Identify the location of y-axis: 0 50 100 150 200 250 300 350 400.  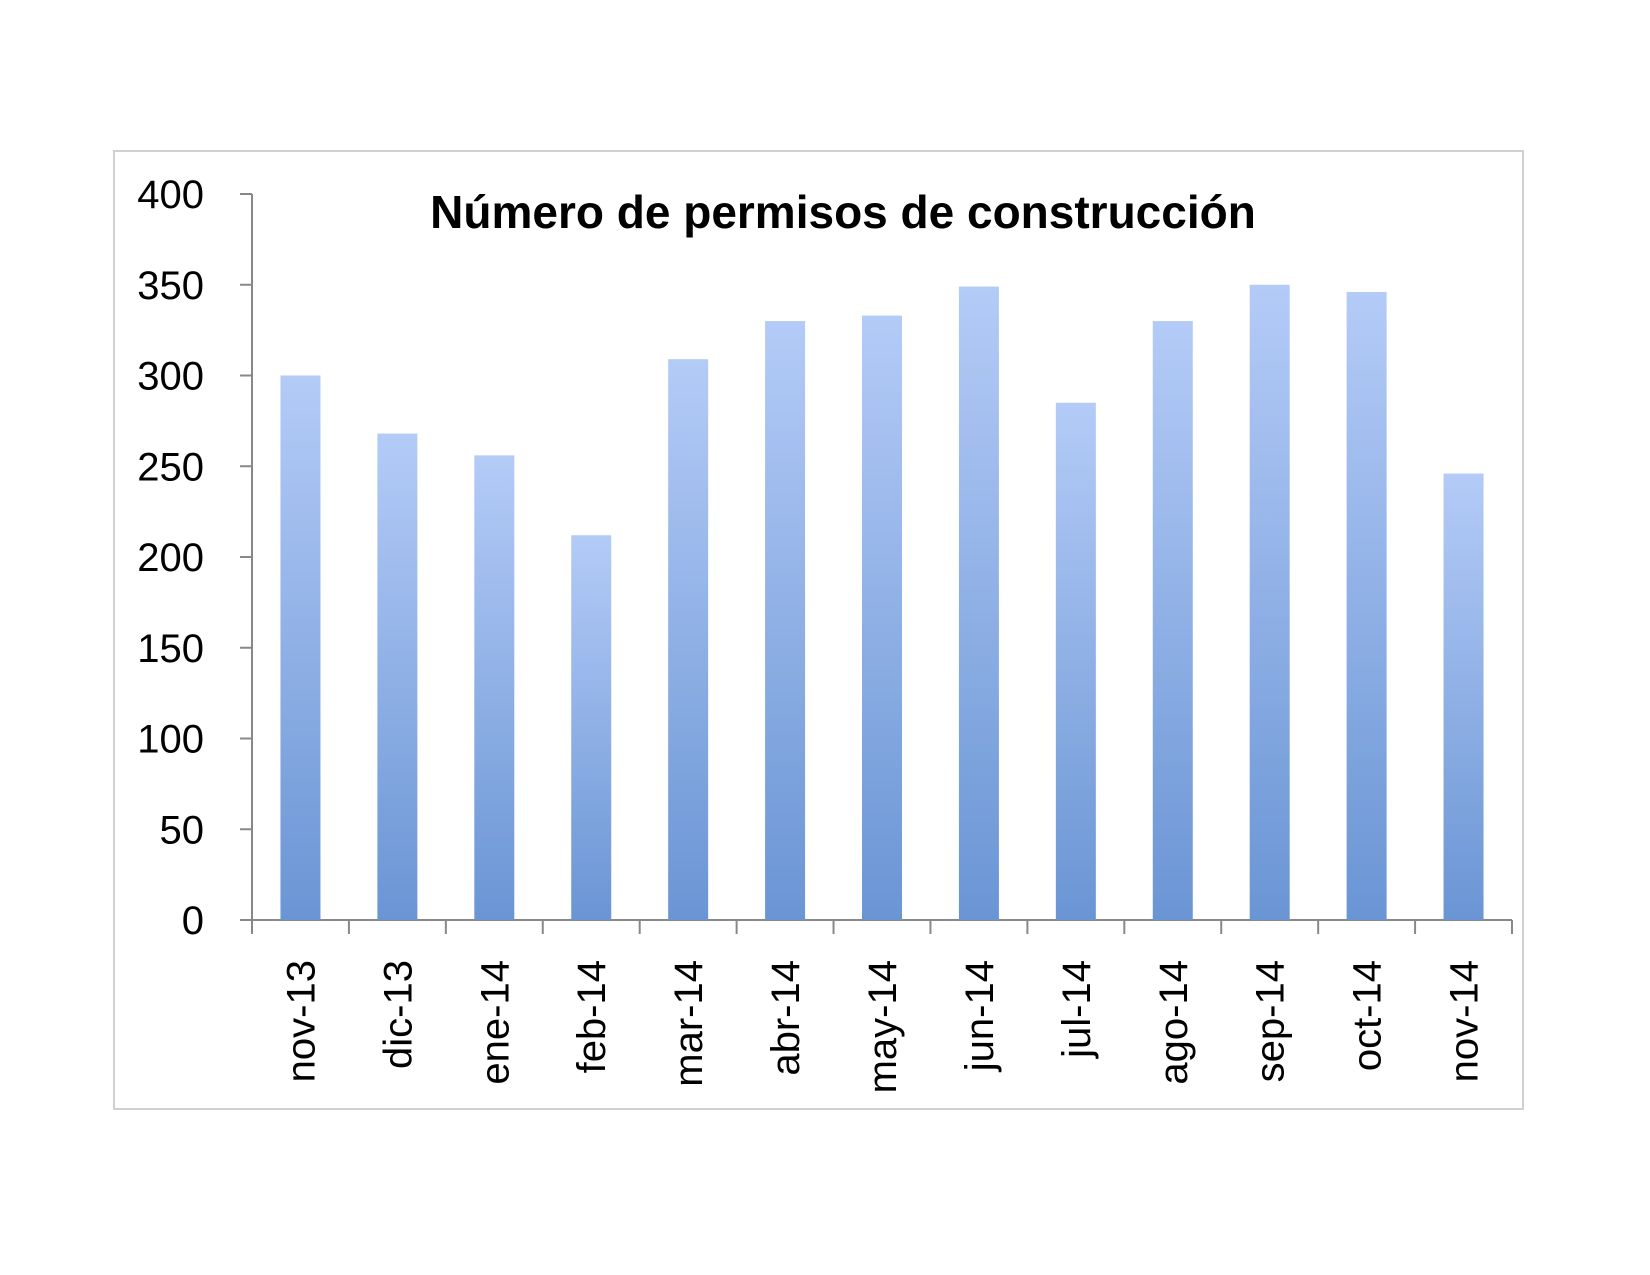
(195, 558).